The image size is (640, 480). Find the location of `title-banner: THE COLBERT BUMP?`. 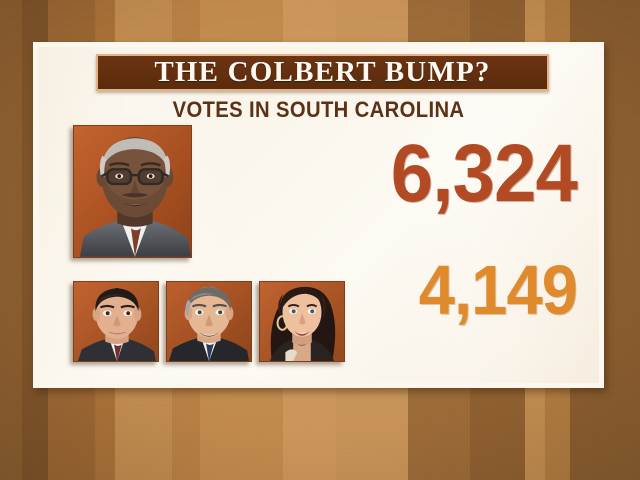

title-banner: THE COLBERT BUMP? is located at coordinates (322, 72).